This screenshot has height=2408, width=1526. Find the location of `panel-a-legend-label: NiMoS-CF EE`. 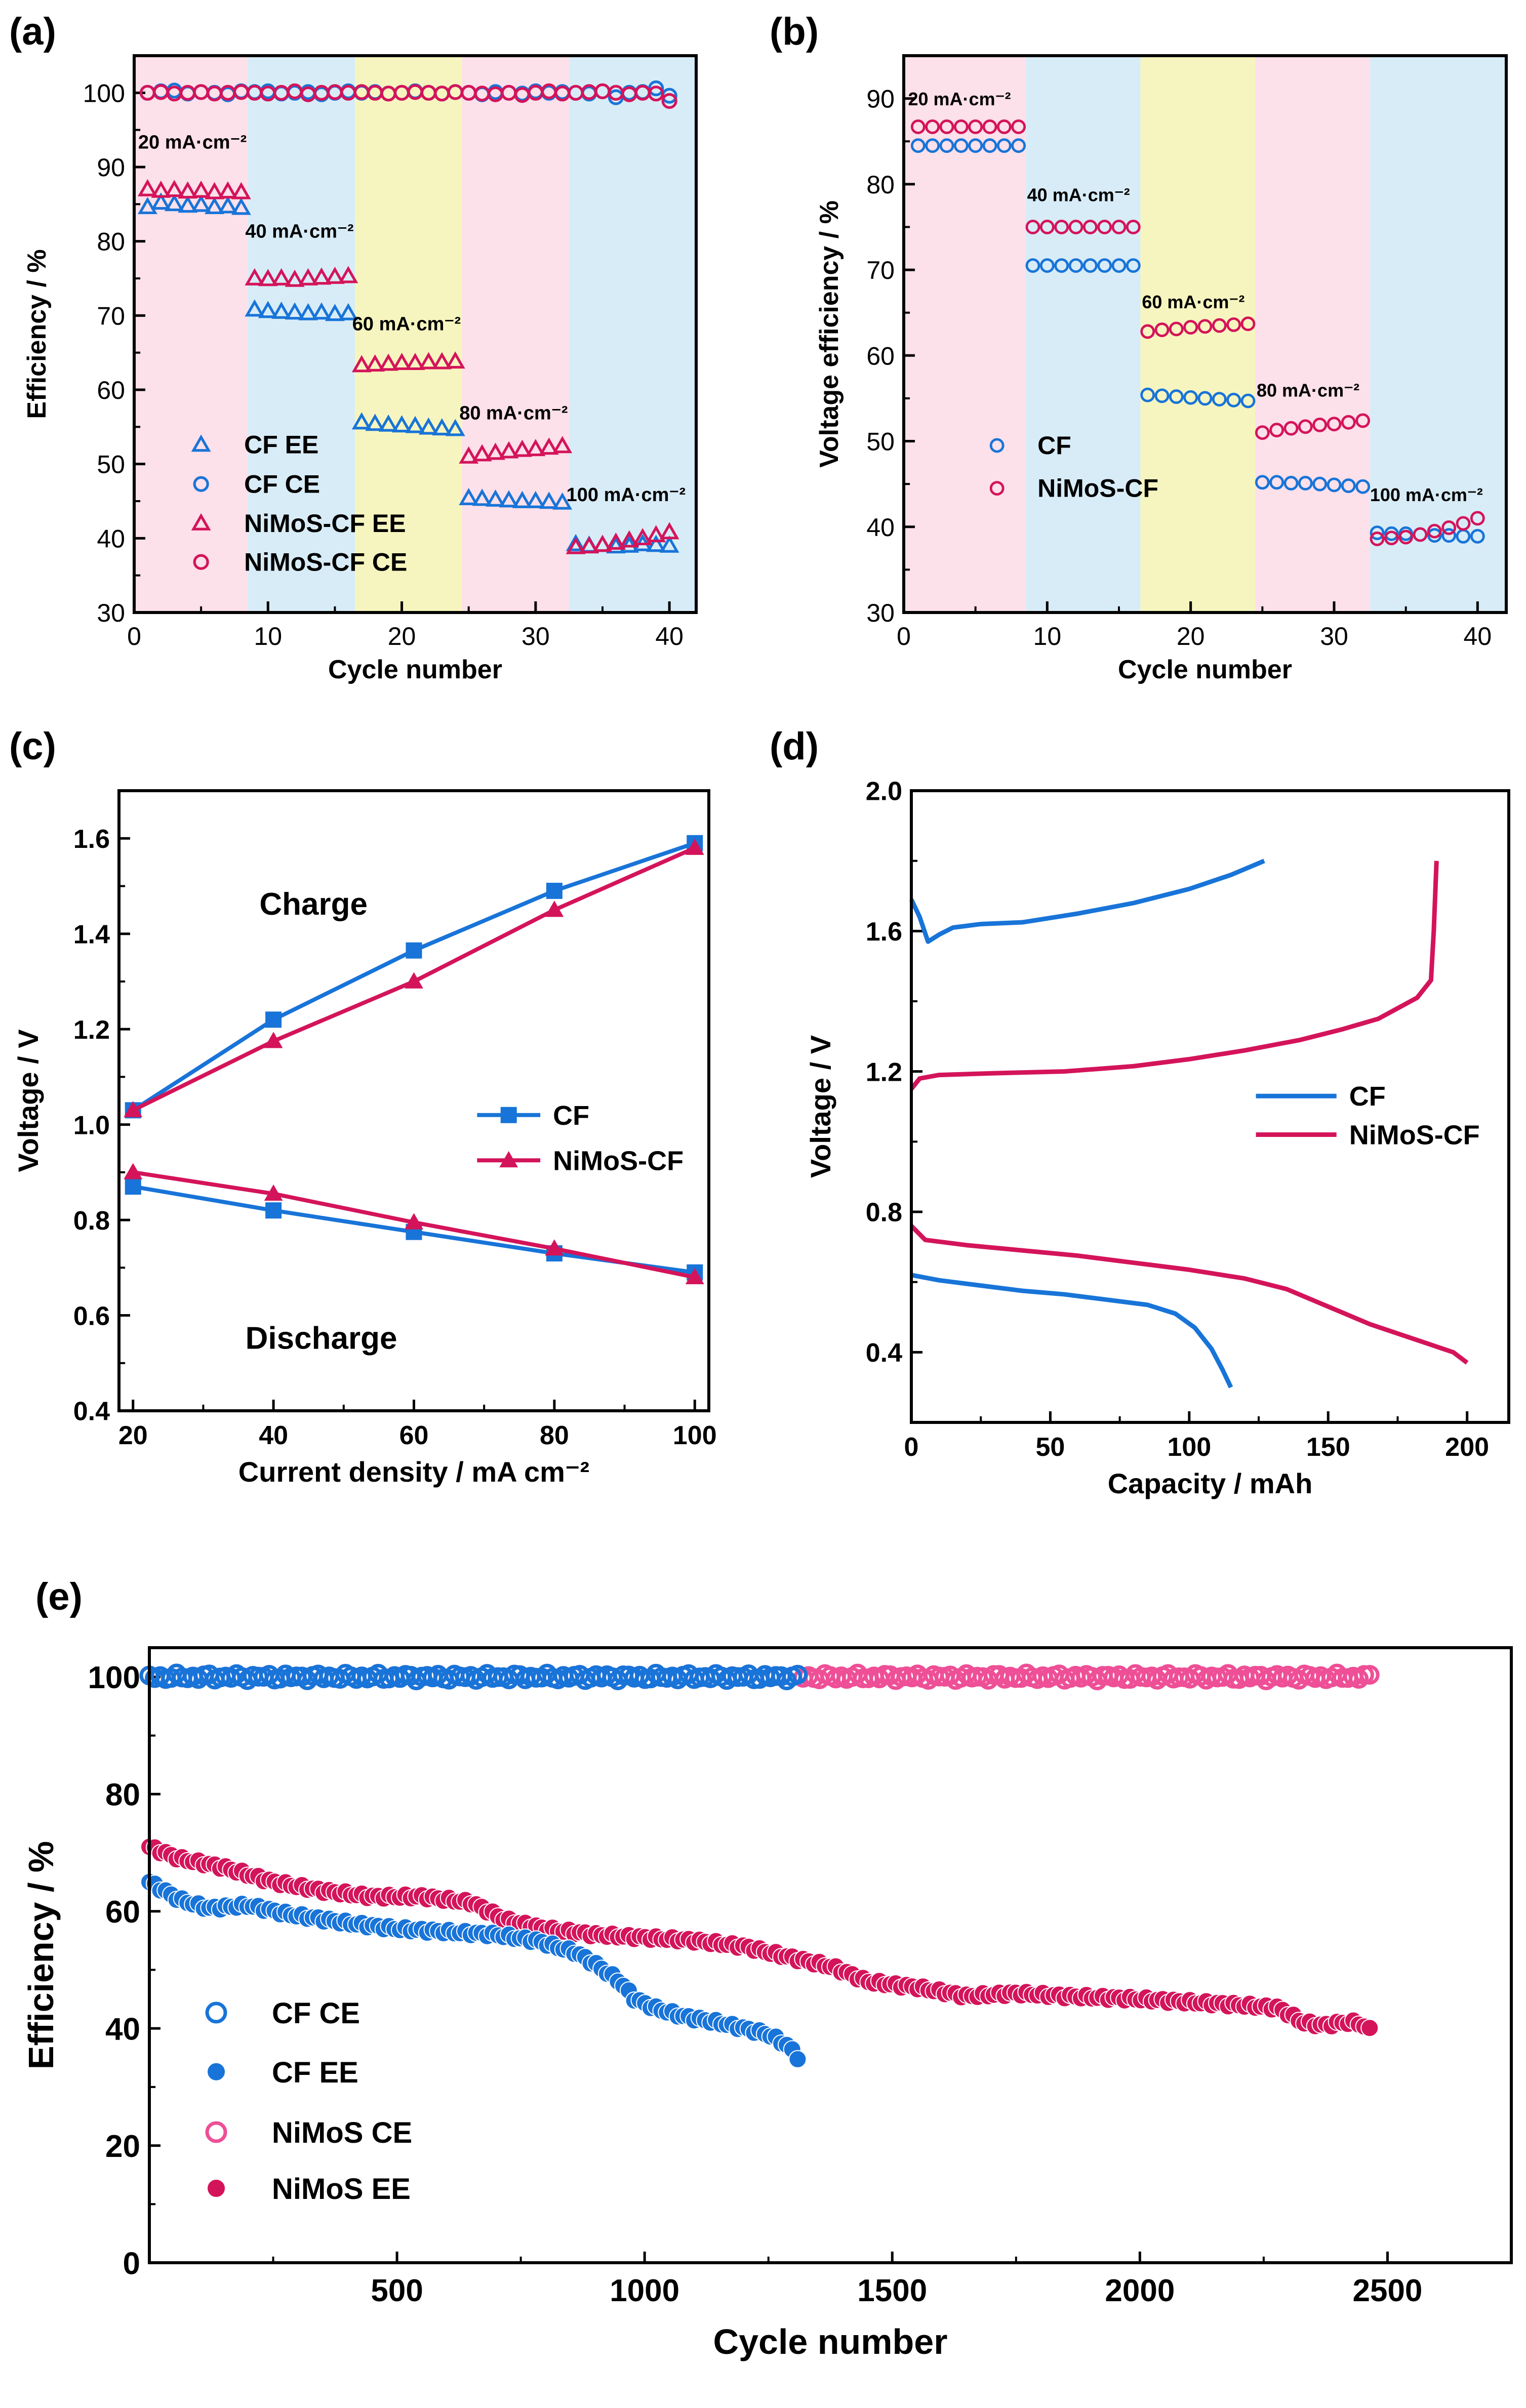

panel-a-legend-label: NiMoS-CF EE is located at coordinates (325, 523).